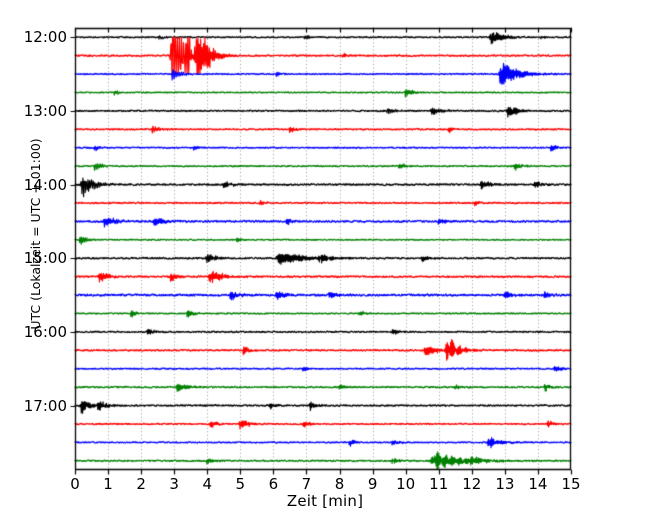 This screenshot has height=520, width=650. What do you see at coordinates (273, 484) in the screenshot?
I see `x-tick-label-6: 6` at bounding box center [273, 484].